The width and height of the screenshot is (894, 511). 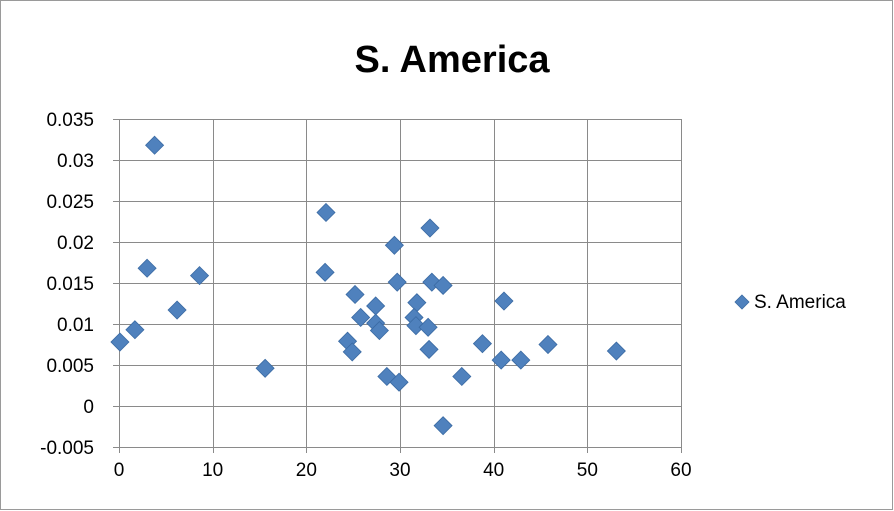 What do you see at coordinates (70, 284) in the screenshot?
I see `y-tick-label: 0.015` at bounding box center [70, 284].